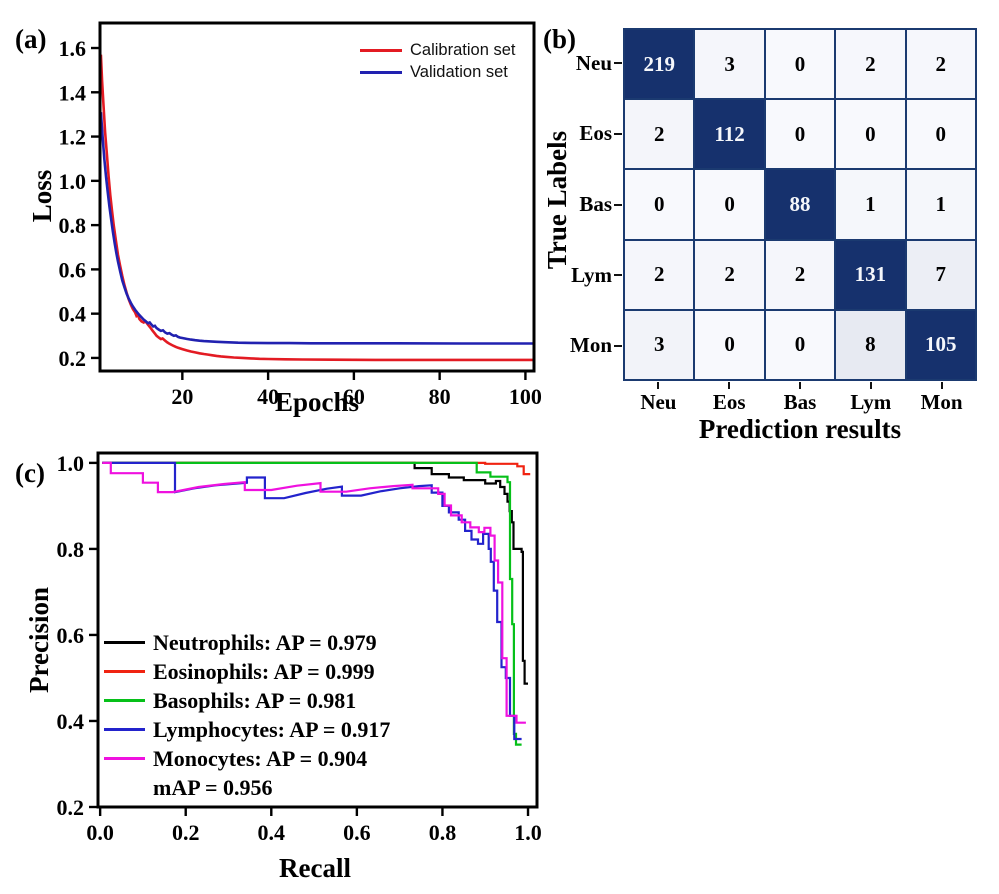 This screenshot has width=999, height=894. I want to click on matrix-col-label-Lym: Lym, so click(871, 401).